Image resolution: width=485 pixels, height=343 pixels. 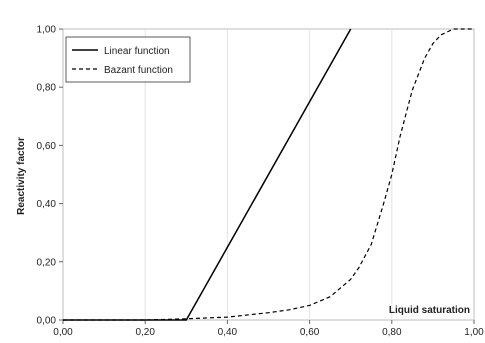 What do you see at coordinates (138, 70) in the screenshot?
I see `legend-label-bazant: Bazant function` at bounding box center [138, 70].